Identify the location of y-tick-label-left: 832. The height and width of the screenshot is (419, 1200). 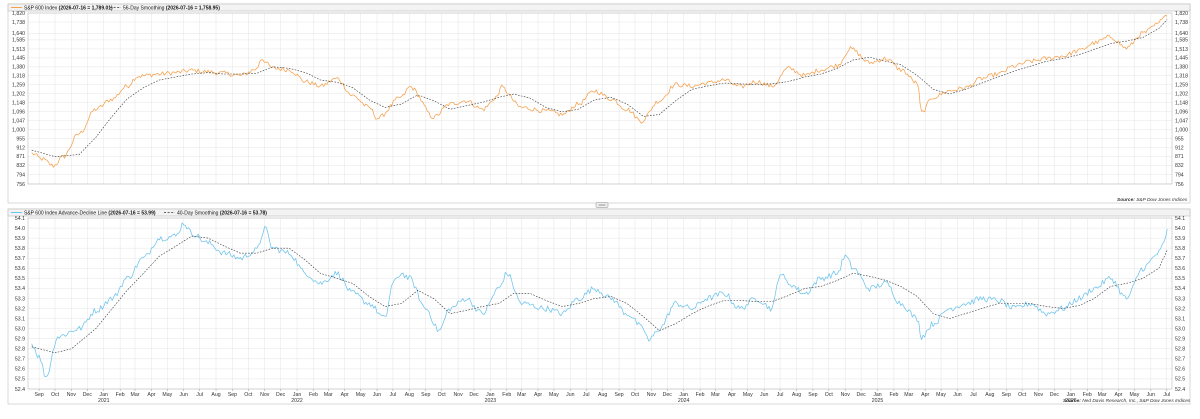
(20, 166).